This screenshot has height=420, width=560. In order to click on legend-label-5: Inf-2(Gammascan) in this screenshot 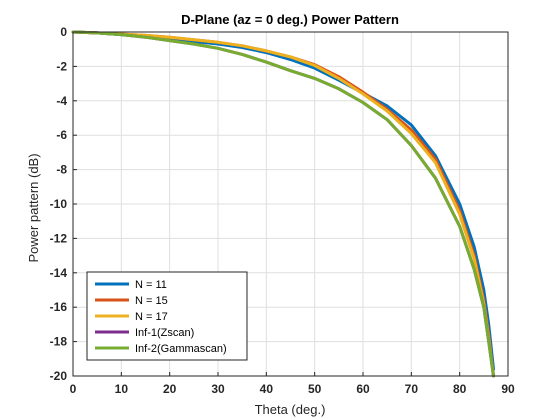, I will do `click(181, 349)`.